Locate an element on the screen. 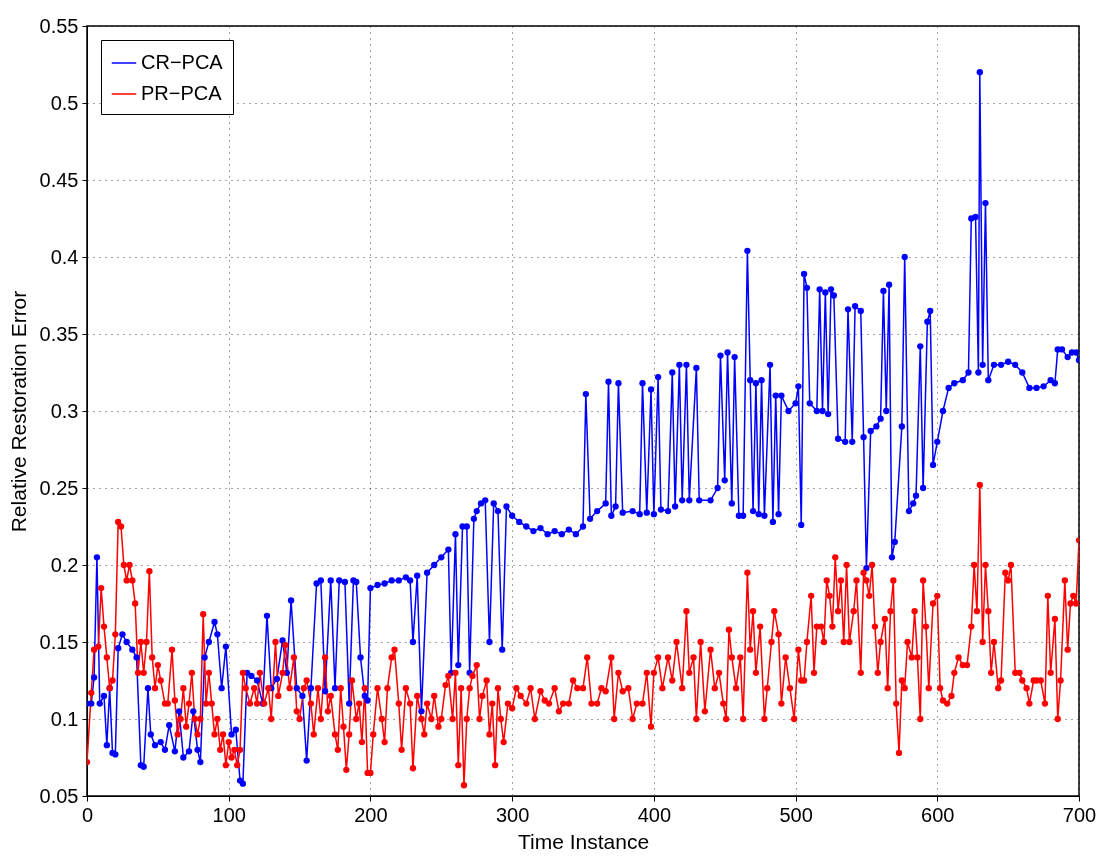 This screenshot has width=1120, height=858. y-tick-label: 0.05 is located at coordinates (59, 795).